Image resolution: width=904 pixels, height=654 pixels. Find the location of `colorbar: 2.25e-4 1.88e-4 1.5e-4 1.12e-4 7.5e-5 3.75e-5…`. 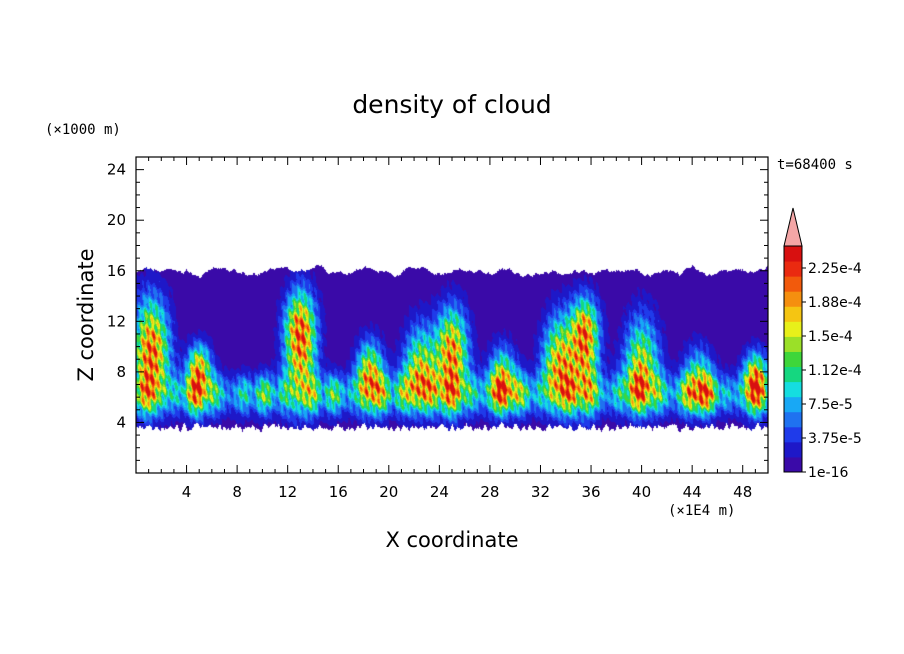

colorbar: 2.25e-4 1.88e-4 1.5e-4 1.12e-4 7.5e-5 3.75e-5… is located at coordinates (822, 344).